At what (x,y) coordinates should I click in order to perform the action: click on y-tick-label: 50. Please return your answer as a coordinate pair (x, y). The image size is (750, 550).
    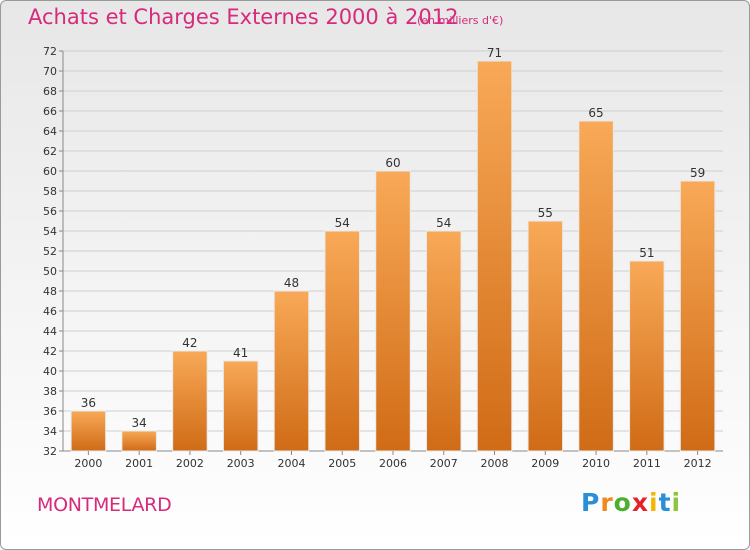
    Looking at the image, I should click on (50, 271).